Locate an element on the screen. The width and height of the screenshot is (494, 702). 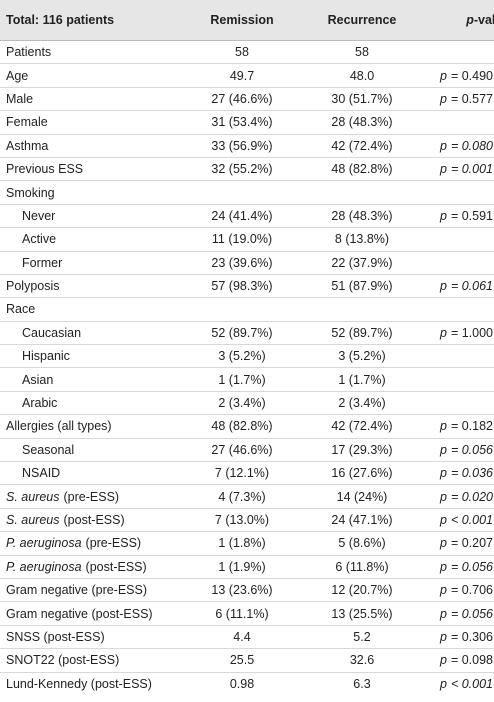
remission-cell: 25.5 is located at coordinates (242, 660).